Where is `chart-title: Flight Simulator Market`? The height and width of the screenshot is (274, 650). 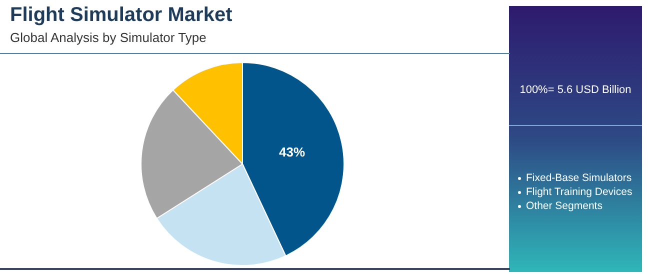
chart-title: Flight Simulator Market is located at coordinates (121, 15).